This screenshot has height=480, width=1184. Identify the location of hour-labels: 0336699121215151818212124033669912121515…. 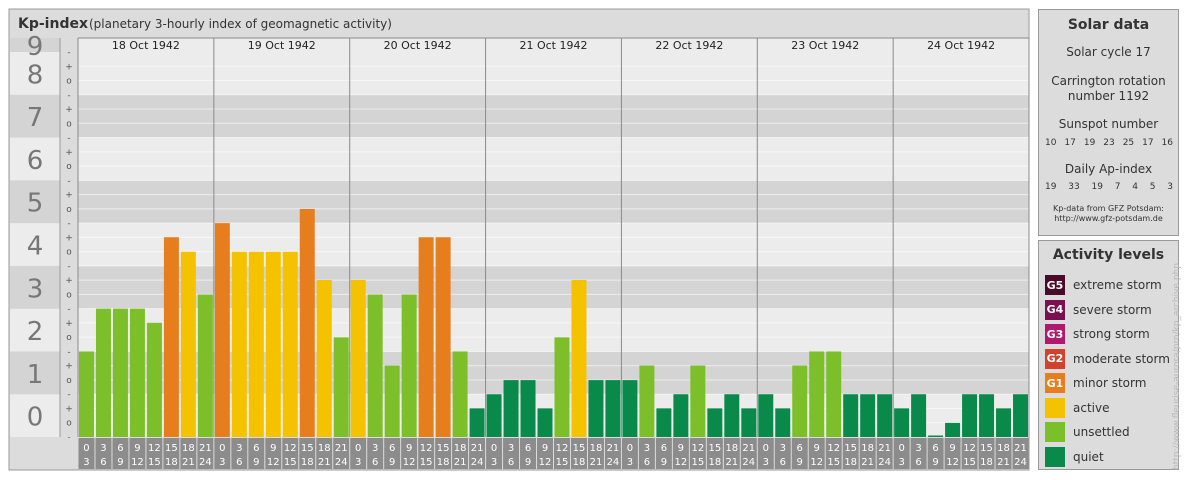
(545, 453).